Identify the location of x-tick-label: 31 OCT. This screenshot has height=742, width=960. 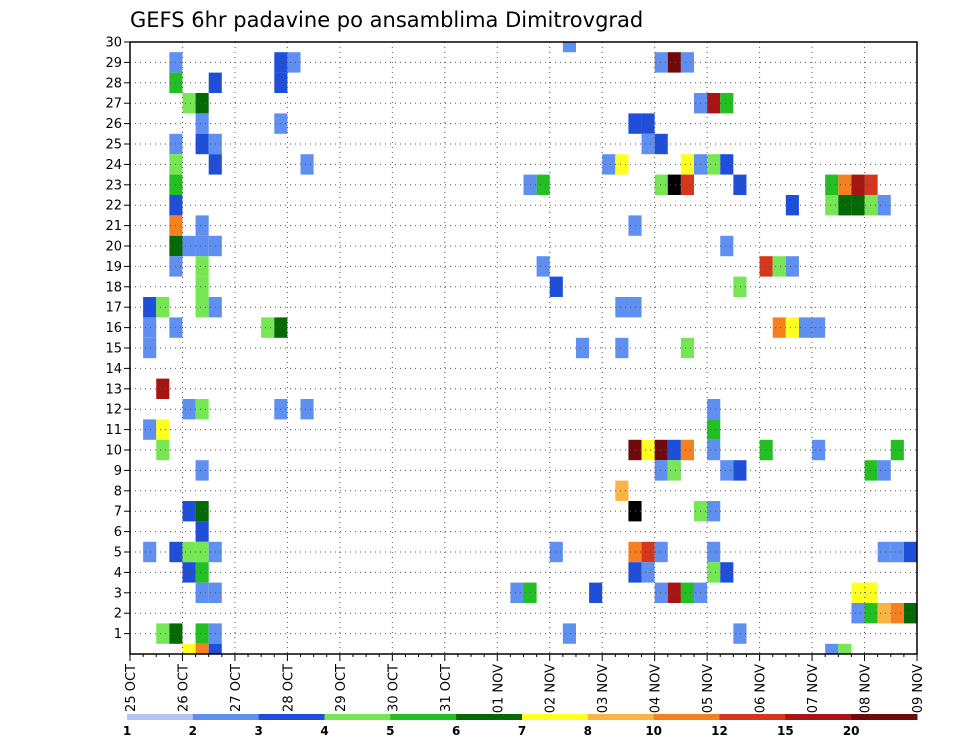
(446, 688).